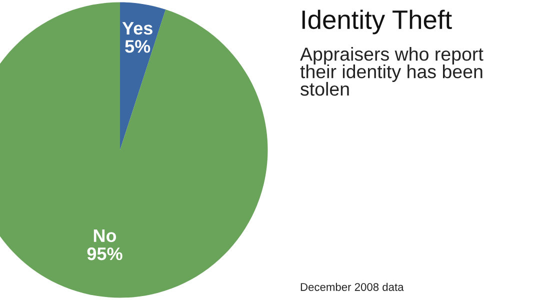  I want to click on slice-label: Yes, so click(137, 28).